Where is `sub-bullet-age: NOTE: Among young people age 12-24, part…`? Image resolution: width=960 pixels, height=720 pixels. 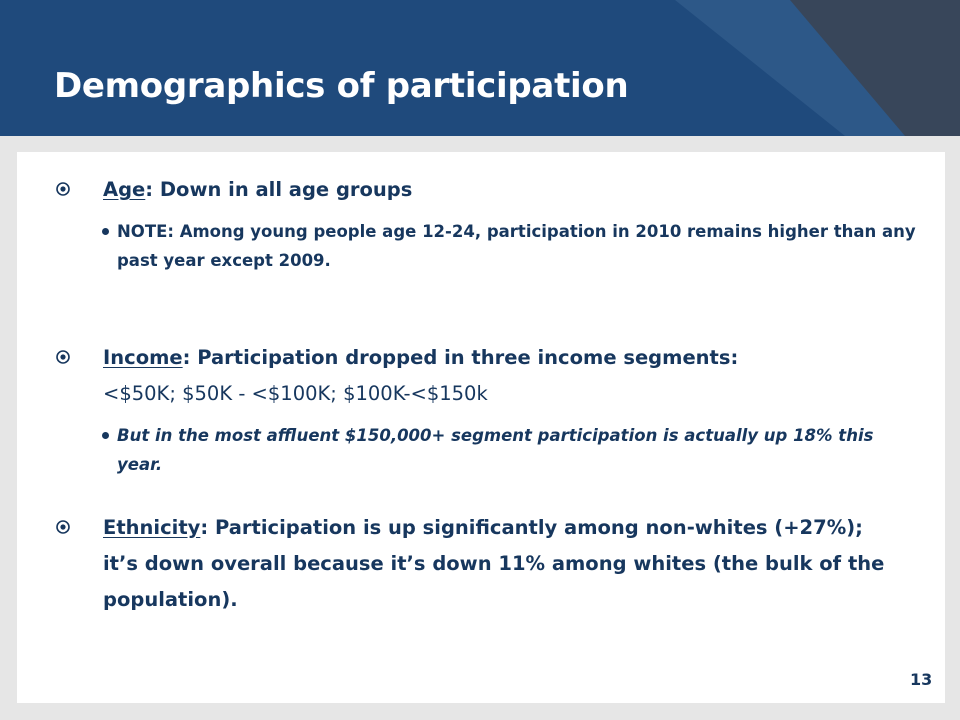
sub-bullet-age: NOTE: Among young people age 12-24, part… is located at coordinates (509, 246).